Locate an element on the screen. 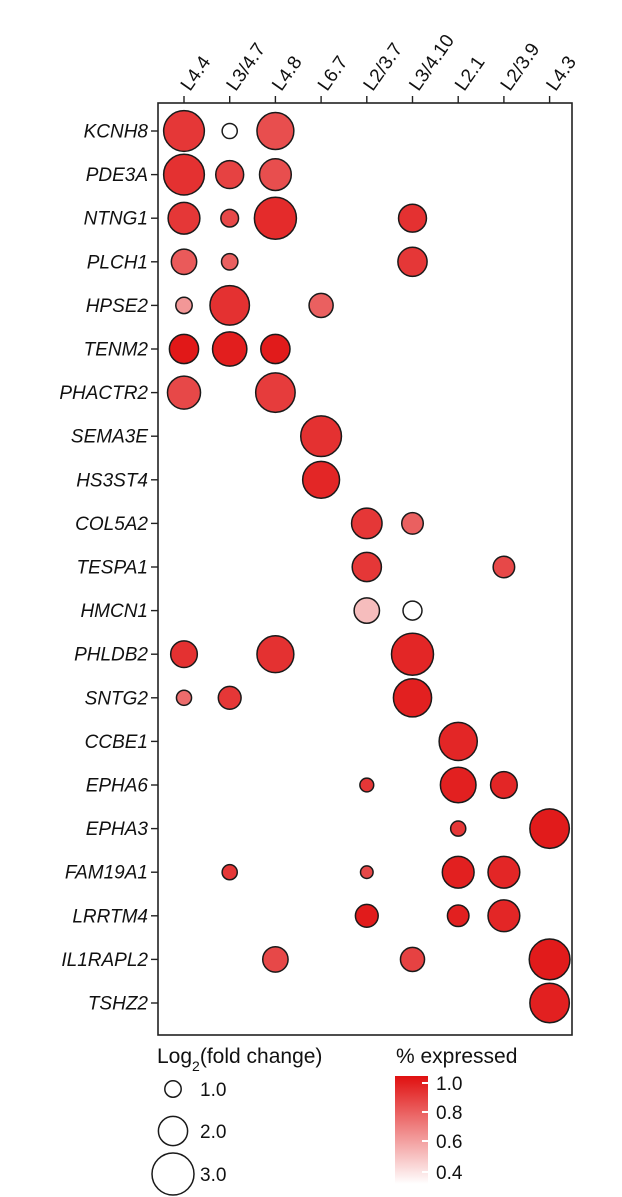  color-legend-title: % expressed is located at coordinates (456, 1056).